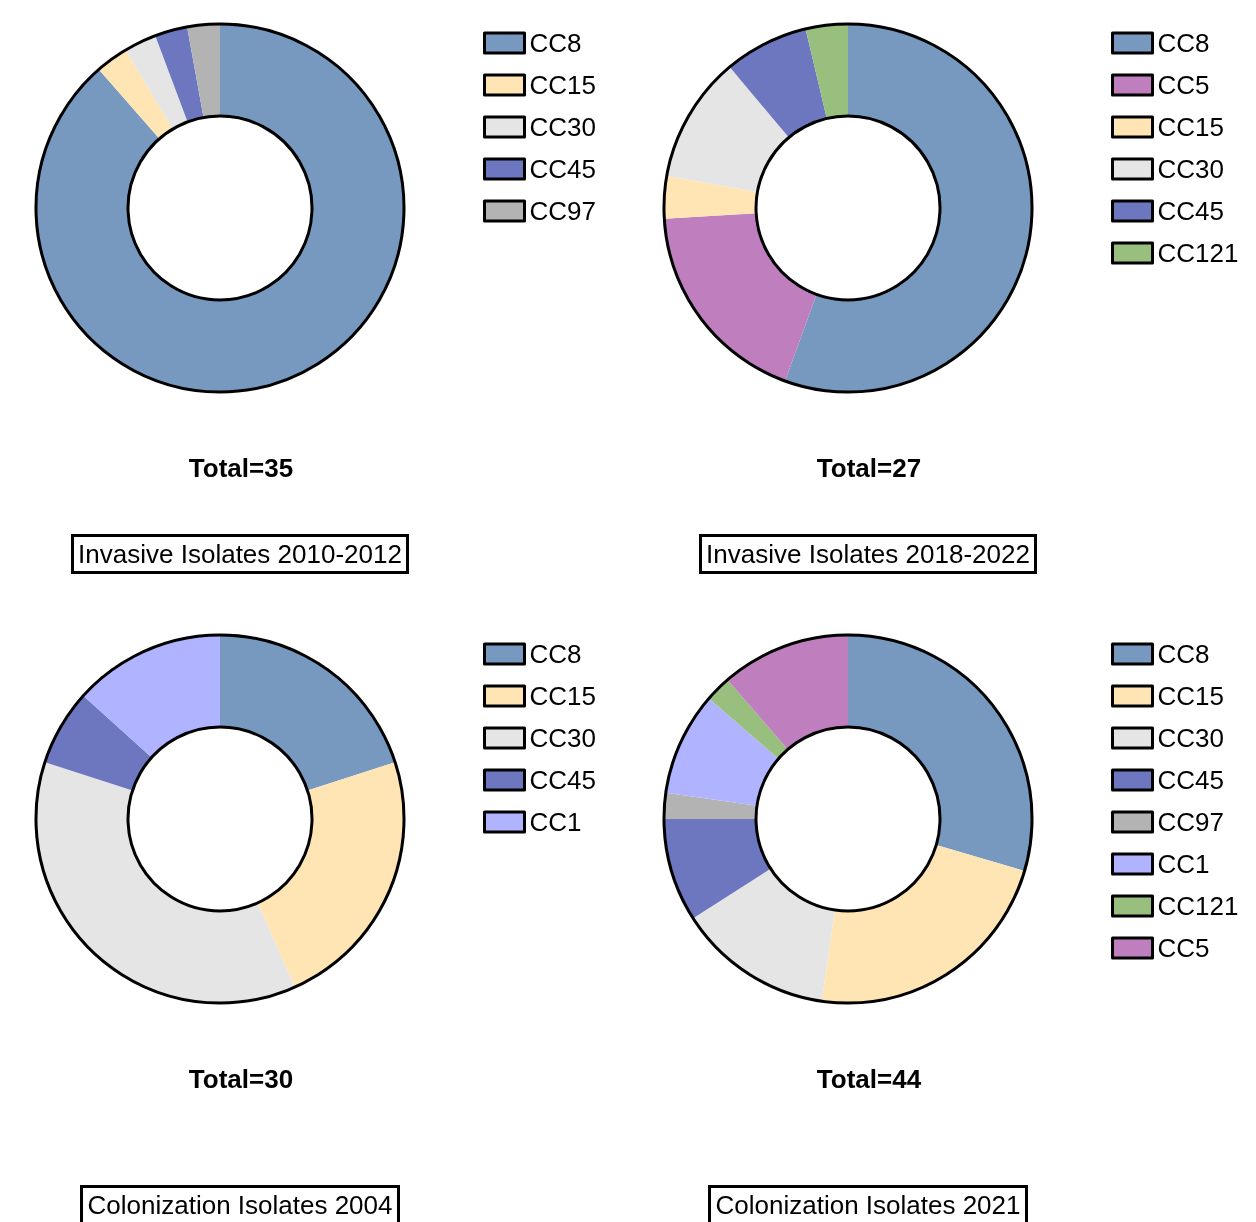 This screenshot has width=1256, height=1222. What do you see at coordinates (869, 1079) in the screenshot?
I see `text: Total=44` at bounding box center [869, 1079].